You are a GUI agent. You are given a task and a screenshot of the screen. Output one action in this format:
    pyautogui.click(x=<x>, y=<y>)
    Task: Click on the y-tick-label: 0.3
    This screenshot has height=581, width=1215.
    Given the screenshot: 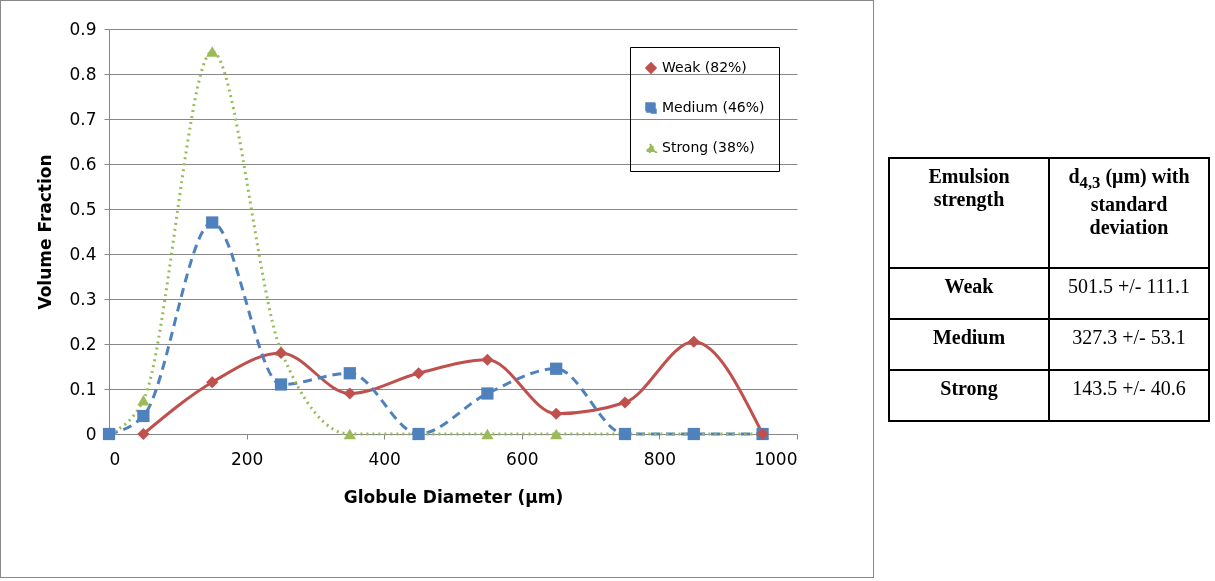 What is the action you would take?
    pyautogui.click(x=83, y=298)
    